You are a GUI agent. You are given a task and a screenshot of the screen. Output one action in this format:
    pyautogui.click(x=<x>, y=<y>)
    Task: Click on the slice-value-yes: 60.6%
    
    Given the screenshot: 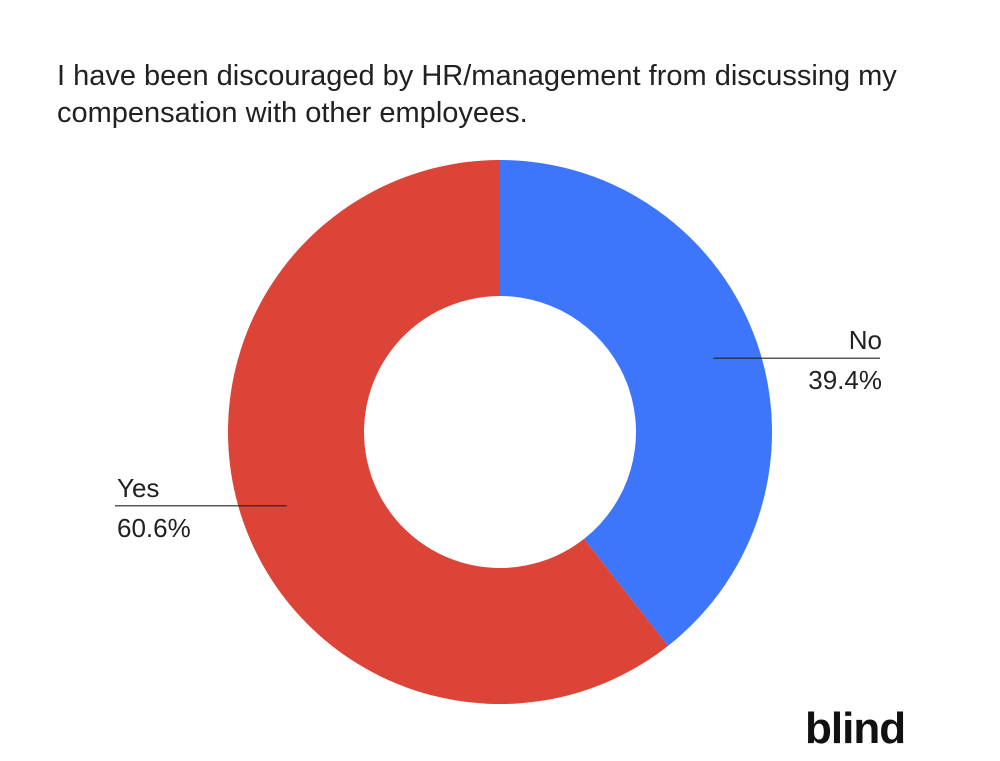 What is the action you would take?
    pyautogui.click(x=154, y=528)
    